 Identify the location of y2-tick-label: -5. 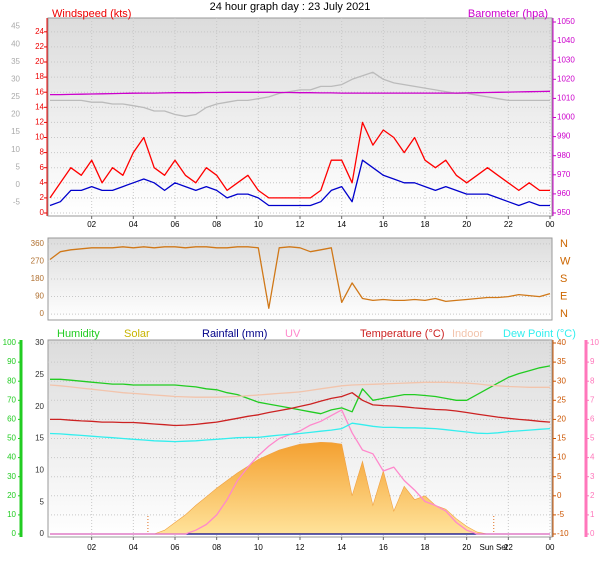
(561, 514).